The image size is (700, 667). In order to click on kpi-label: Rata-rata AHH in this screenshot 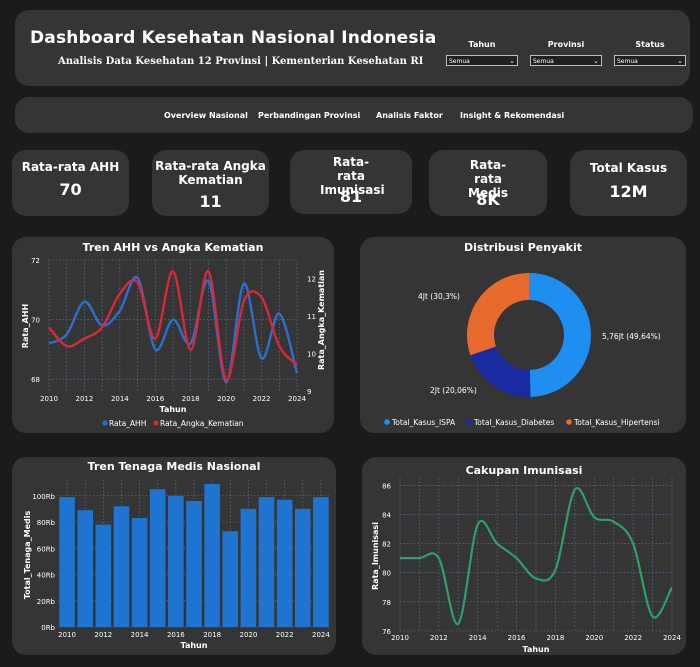, I will do `click(70, 167)`.